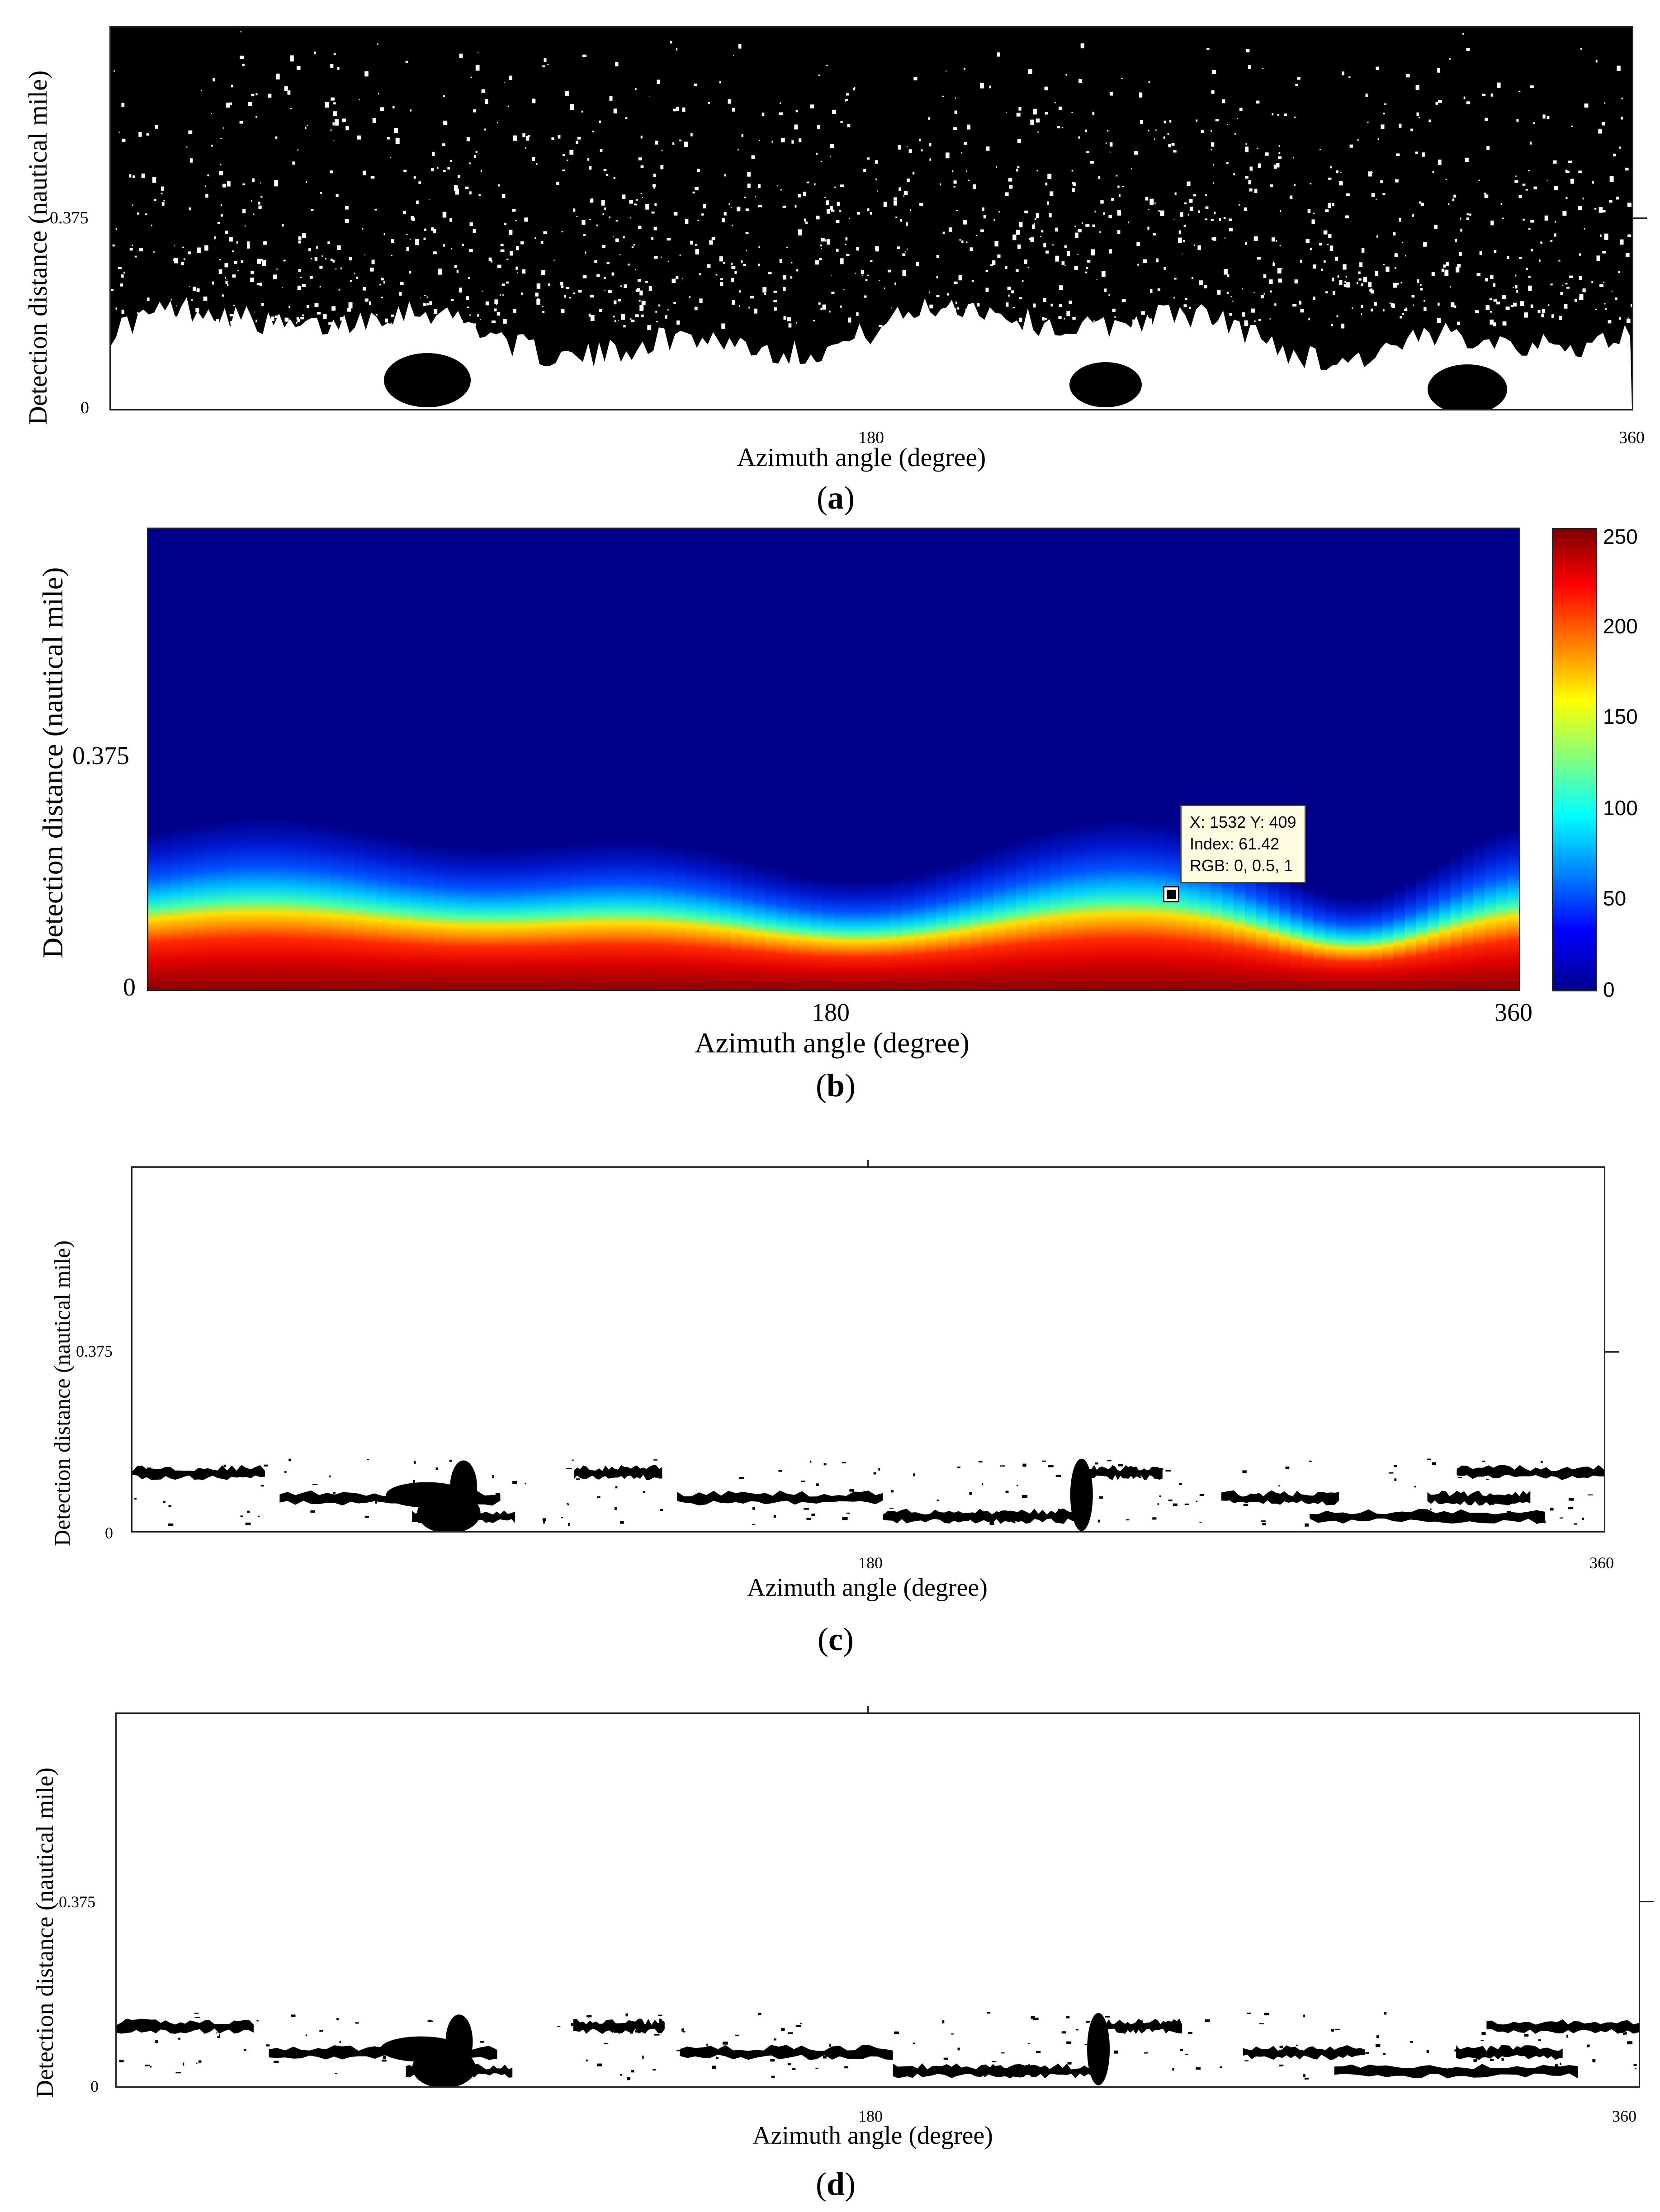  Describe the element at coordinates (833, 904) in the screenshot. I see `heatmap-layers-b` at that location.